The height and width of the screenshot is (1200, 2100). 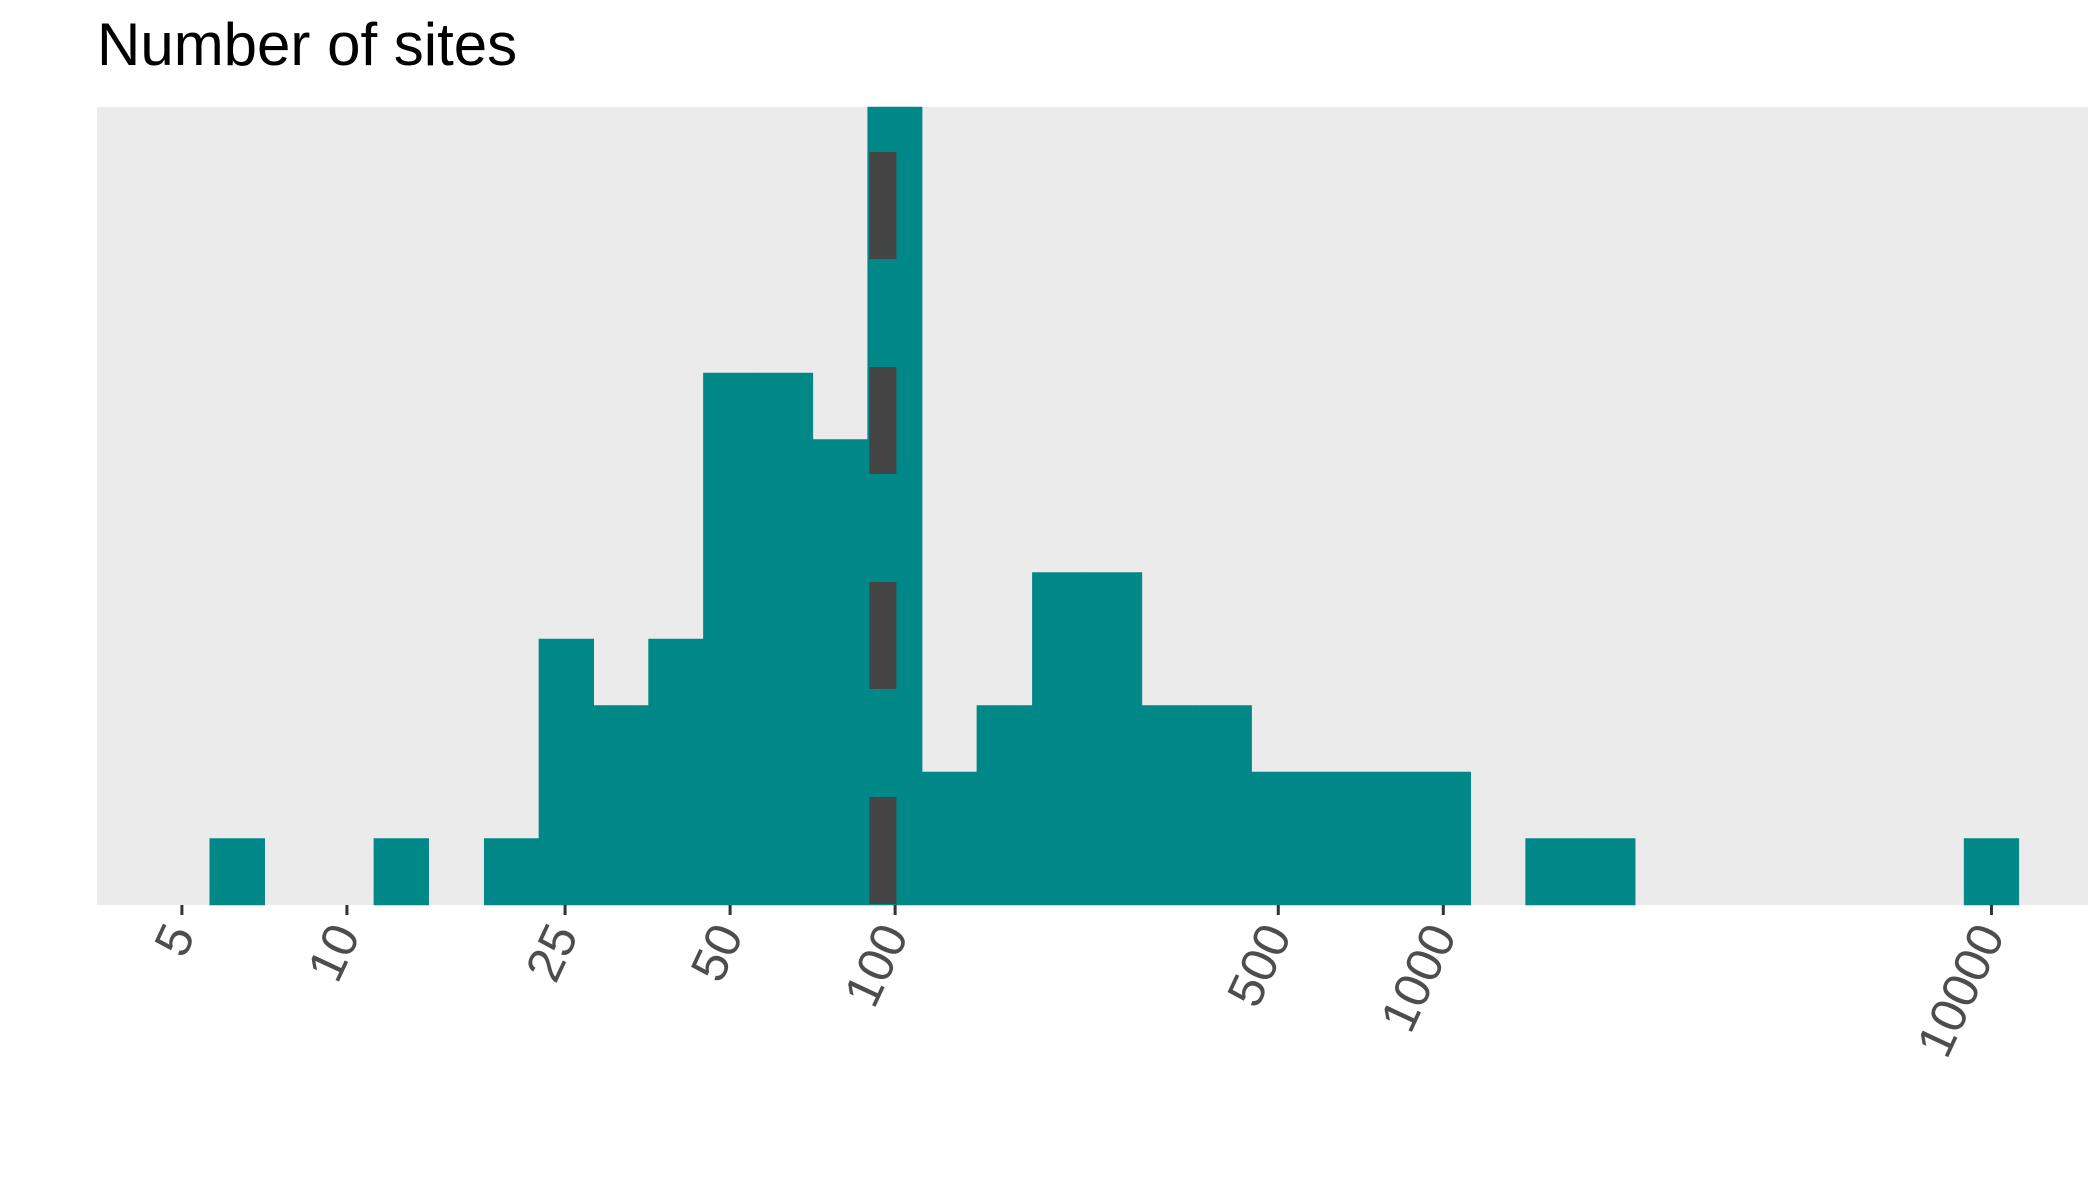 I want to click on x-tick-label: 50, so click(x=717, y=953).